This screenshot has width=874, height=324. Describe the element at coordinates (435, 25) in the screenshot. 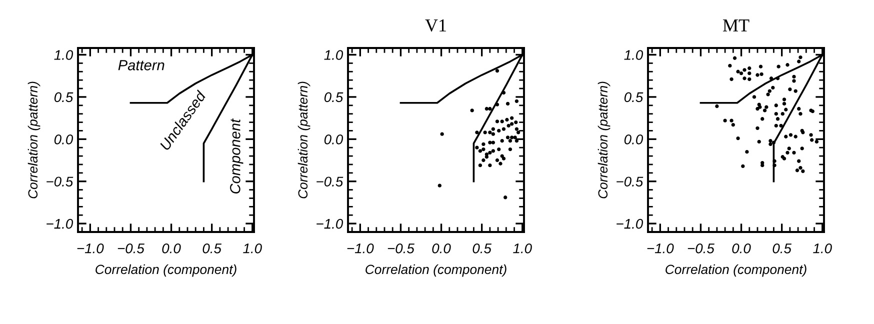

I see `chart-title: V1` at that location.